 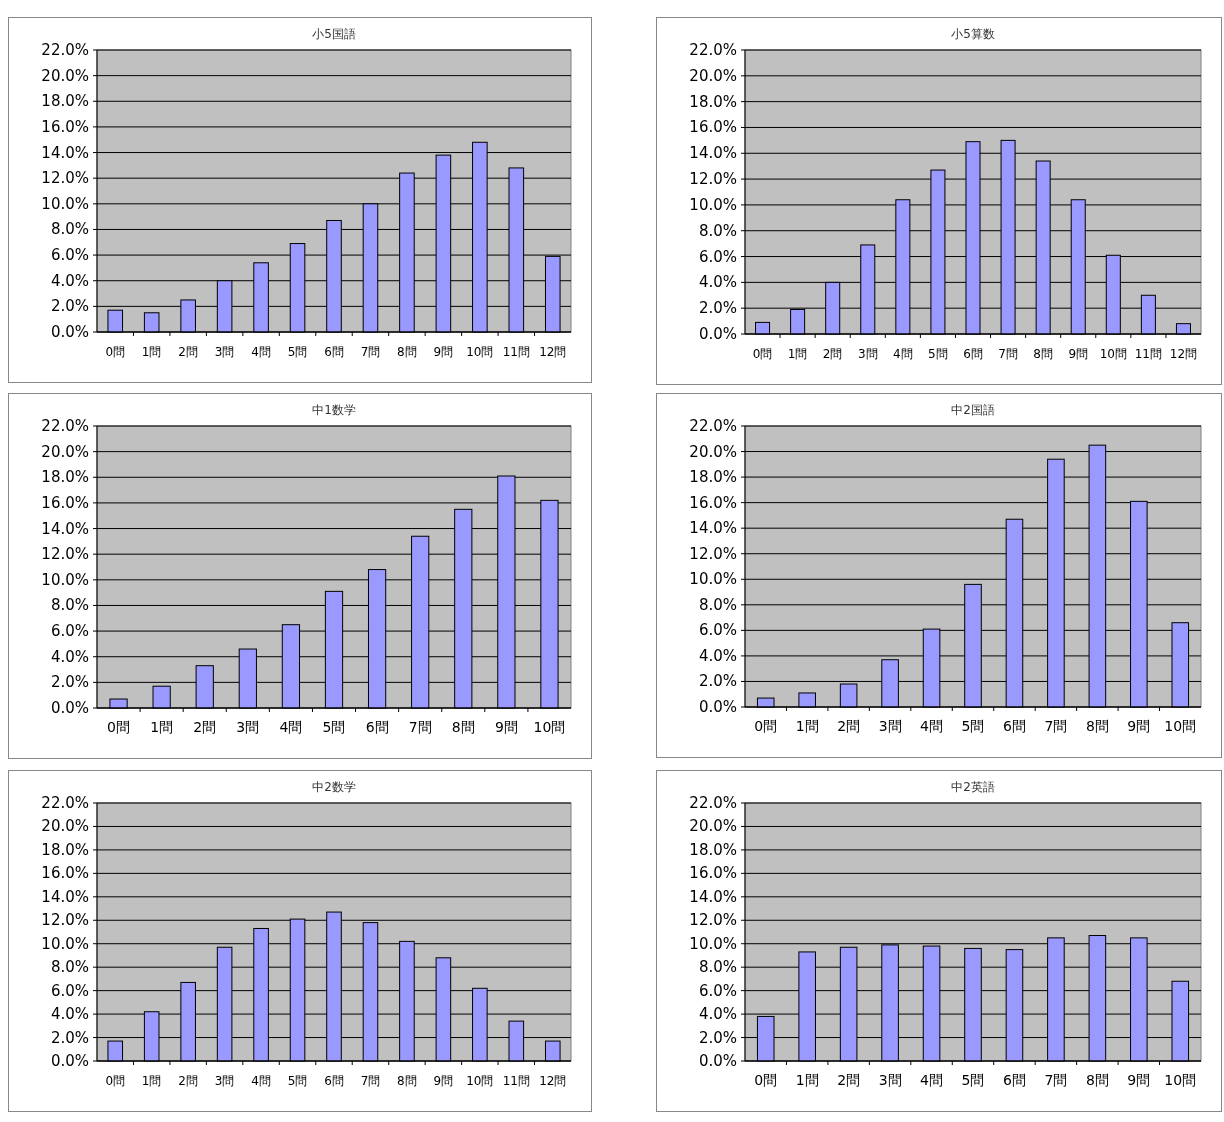 What do you see at coordinates (334, 787) in the screenshot?
I see `chart-title: 中2数学` at bounding box center [334, 787].